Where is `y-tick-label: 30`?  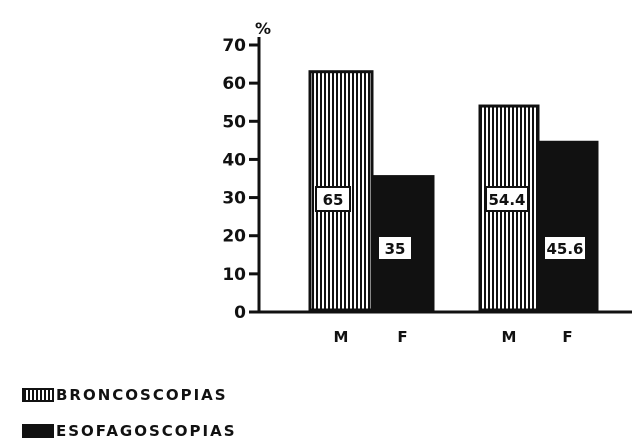
y-tick-label: 30 is located at coordinates (234, 199).